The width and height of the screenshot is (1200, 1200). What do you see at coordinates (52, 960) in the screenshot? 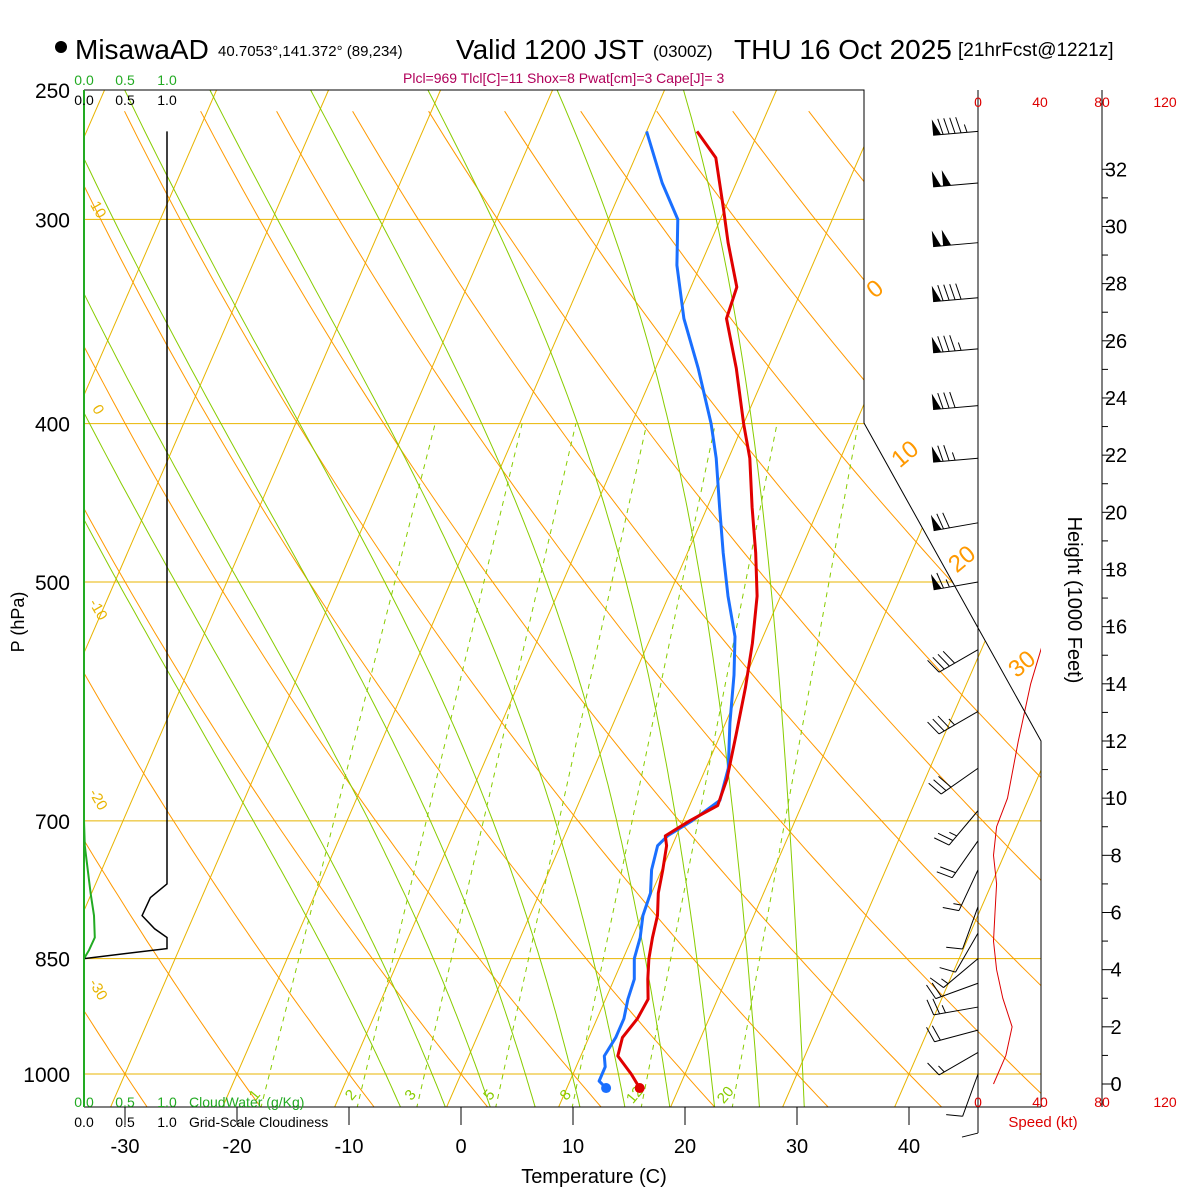
I see `pressure-label-850: 850` at bounding box center [52, 960].